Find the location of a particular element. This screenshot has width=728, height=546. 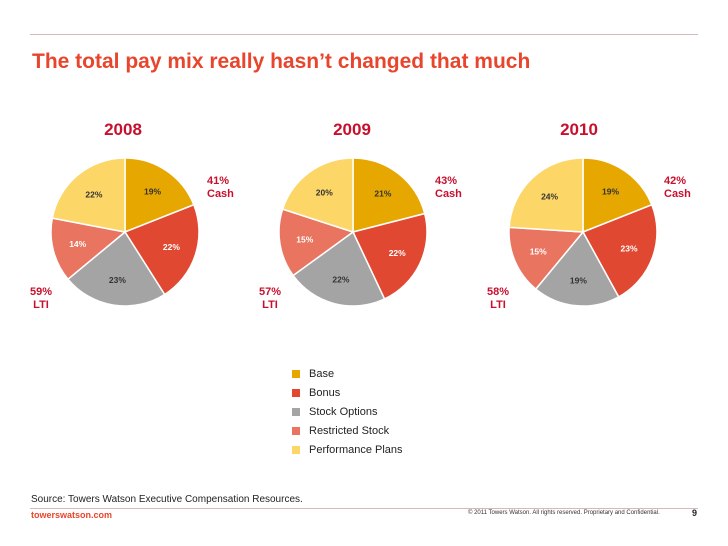

legend-swatch-restricted-stock is located at coordinates (296, 430).